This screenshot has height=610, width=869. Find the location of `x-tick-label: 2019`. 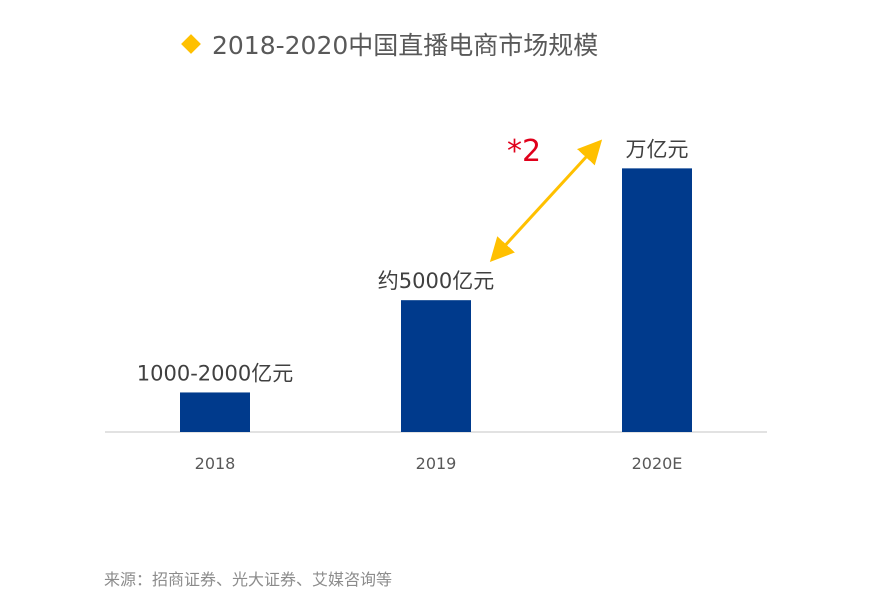

x-tick-label: 2019 is located at coordinates (436, 463).